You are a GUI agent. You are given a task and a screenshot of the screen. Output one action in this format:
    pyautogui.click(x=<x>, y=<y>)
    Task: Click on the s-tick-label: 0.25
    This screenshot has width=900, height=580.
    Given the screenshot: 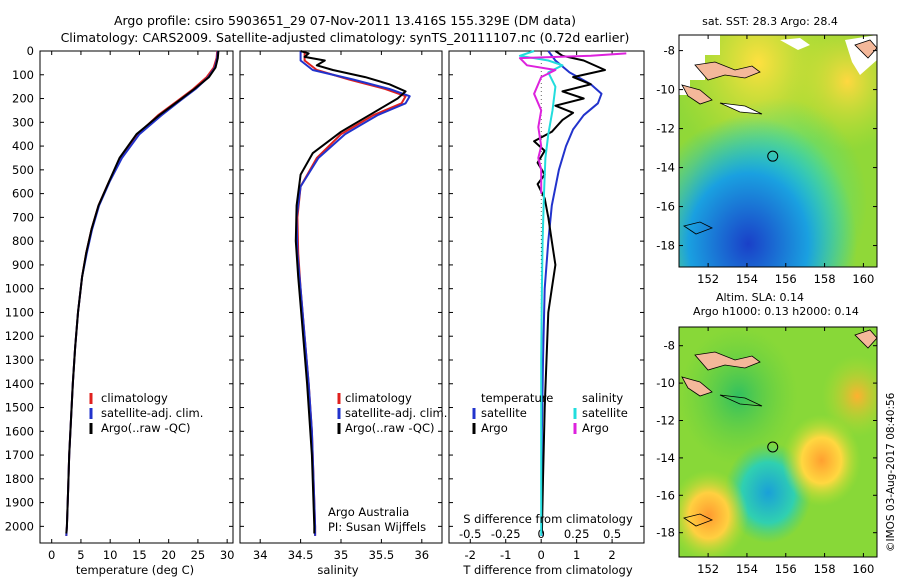 What is the action you would take?
    pyautogui.click(x=577, y=534)
    